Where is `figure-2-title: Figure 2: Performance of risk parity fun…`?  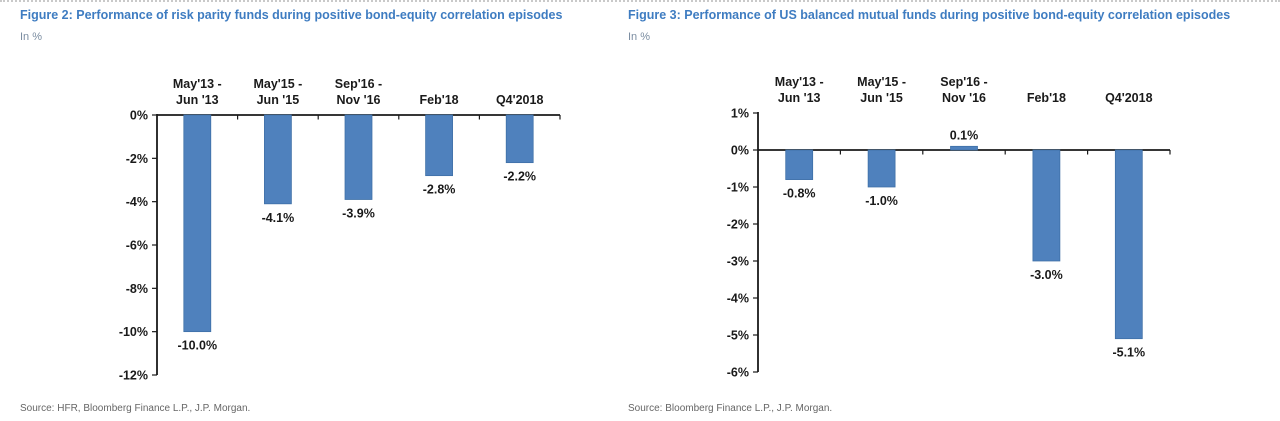 figure-2-title: Figure 2: Performance of risk parity fun… is located at coordinates (291, 15).